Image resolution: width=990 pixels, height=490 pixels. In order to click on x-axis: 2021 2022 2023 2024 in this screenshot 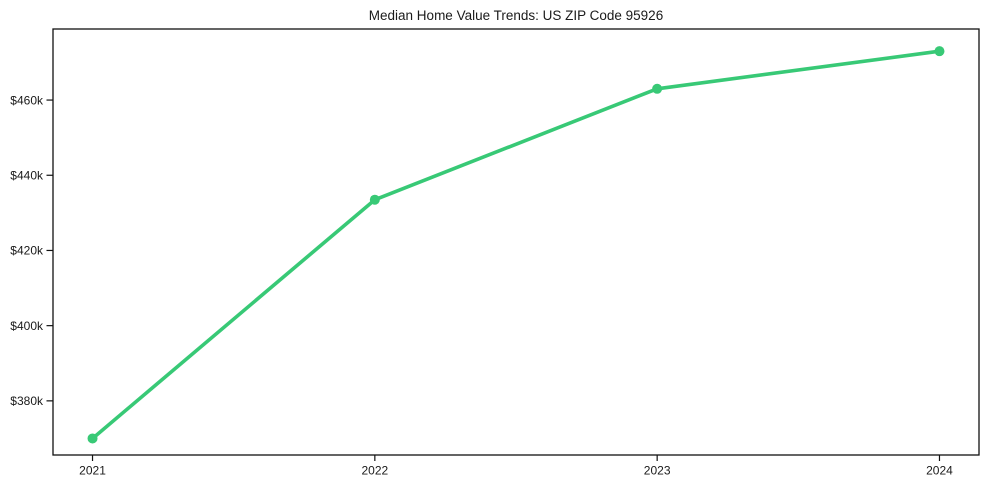, I will do `click(516, 466)`.